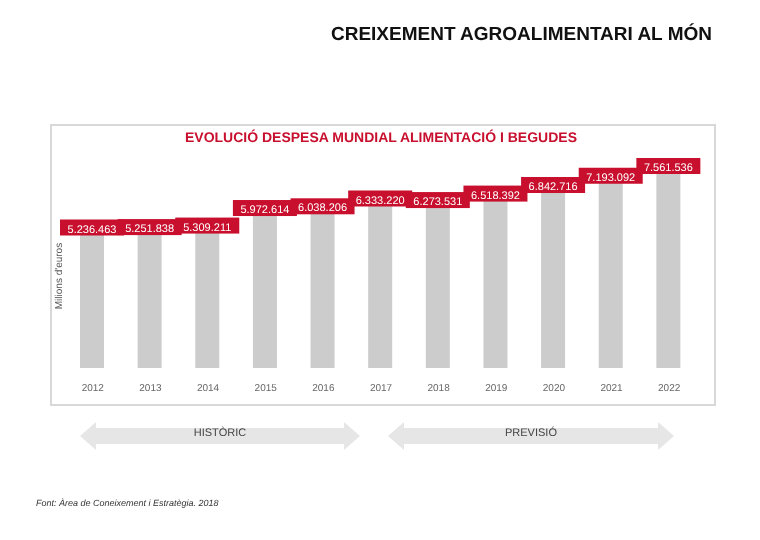  What do you see at coordinates (521, 35) in the screenshot?
I see `chart-title: CREIXEMENT AGROALIMENTARI AL MÓN` at bounding box center [521, 35].